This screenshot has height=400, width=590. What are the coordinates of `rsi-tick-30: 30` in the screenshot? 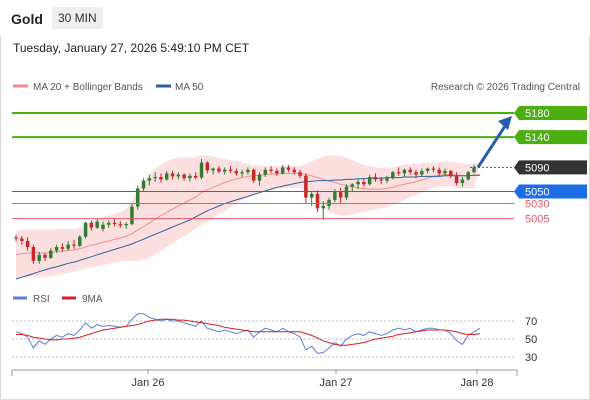 It's located at (531, 358).